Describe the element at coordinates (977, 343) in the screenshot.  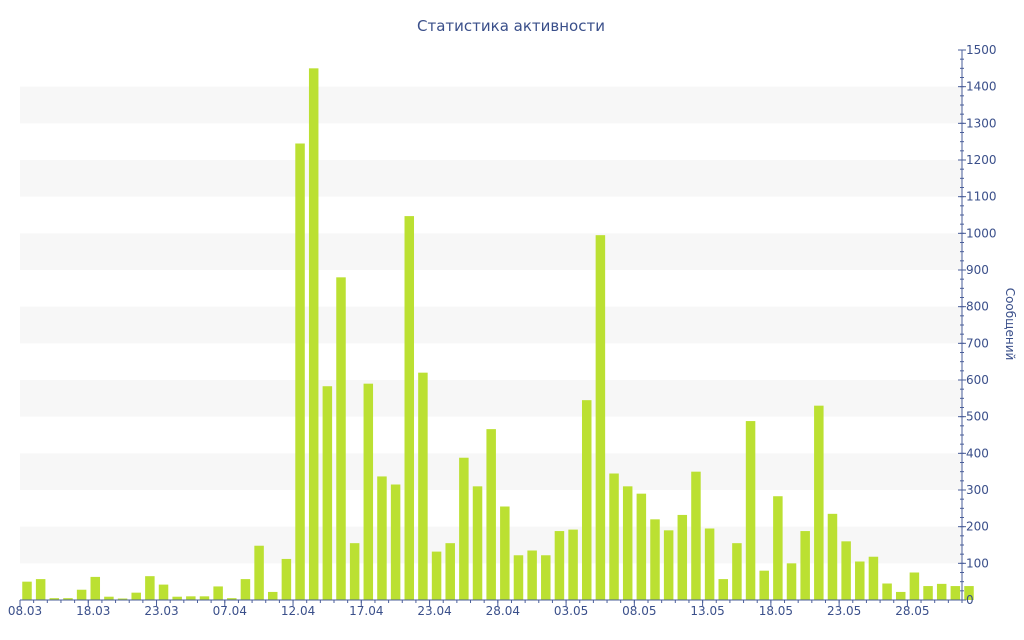
I see `y-tick-label: 700` at that location.